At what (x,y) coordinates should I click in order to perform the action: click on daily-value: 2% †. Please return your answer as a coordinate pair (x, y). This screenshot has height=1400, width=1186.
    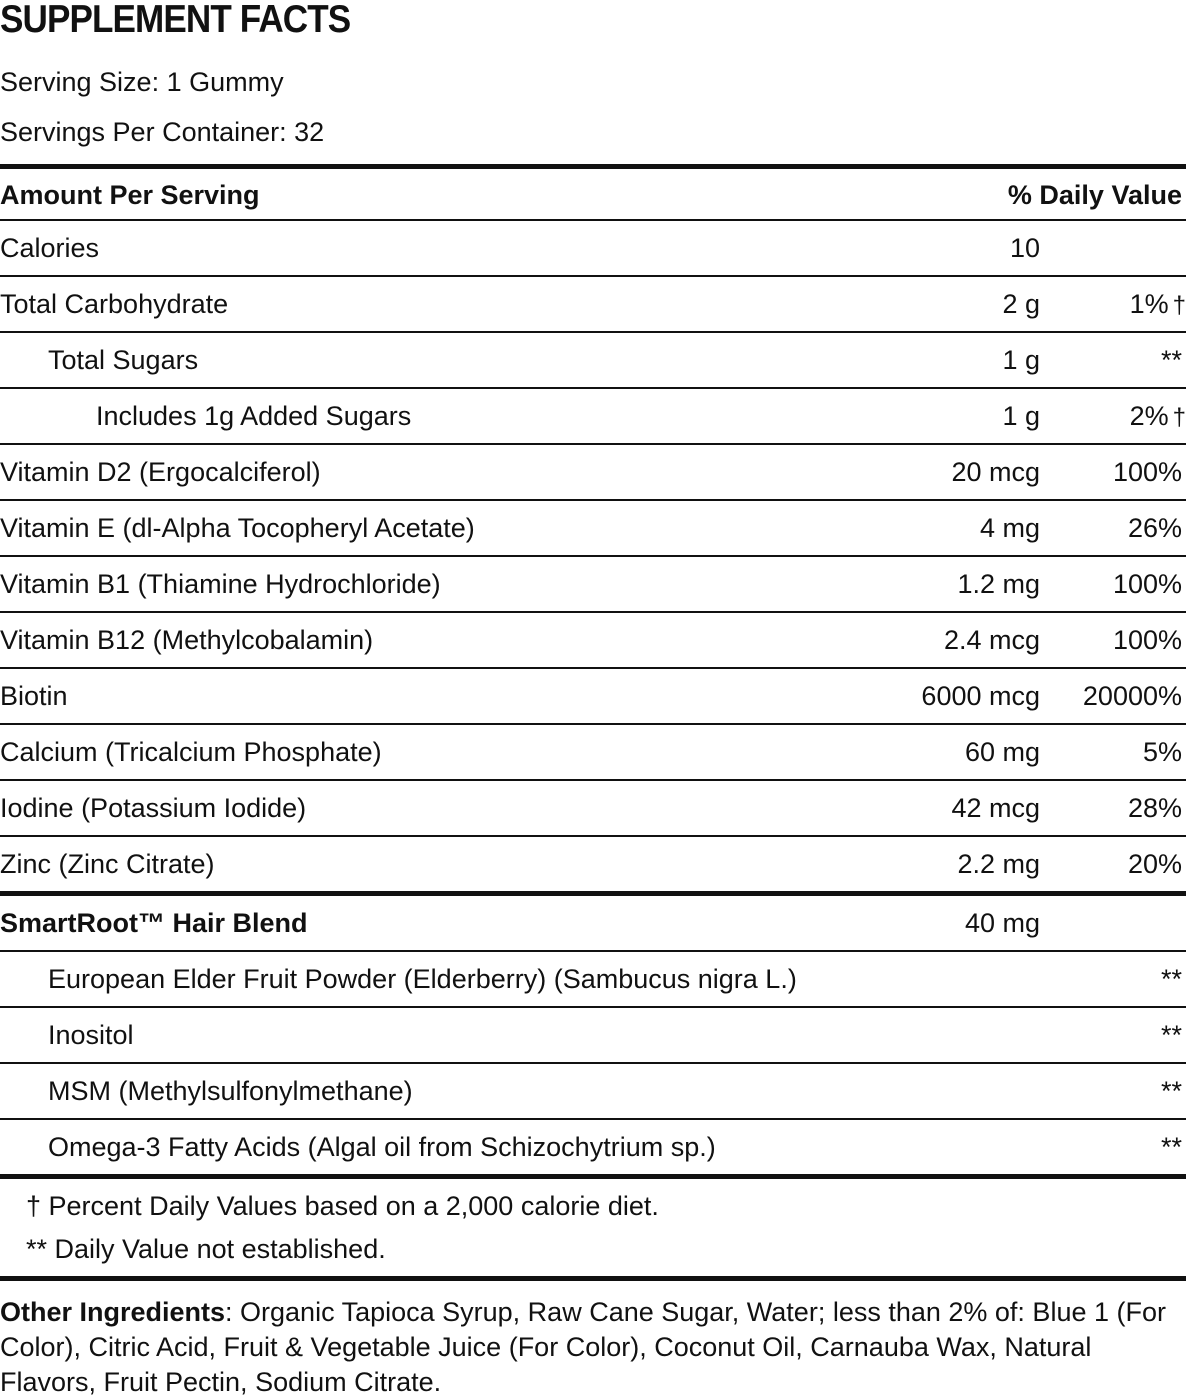
    Looking at the image, I should click on (1158, 417).